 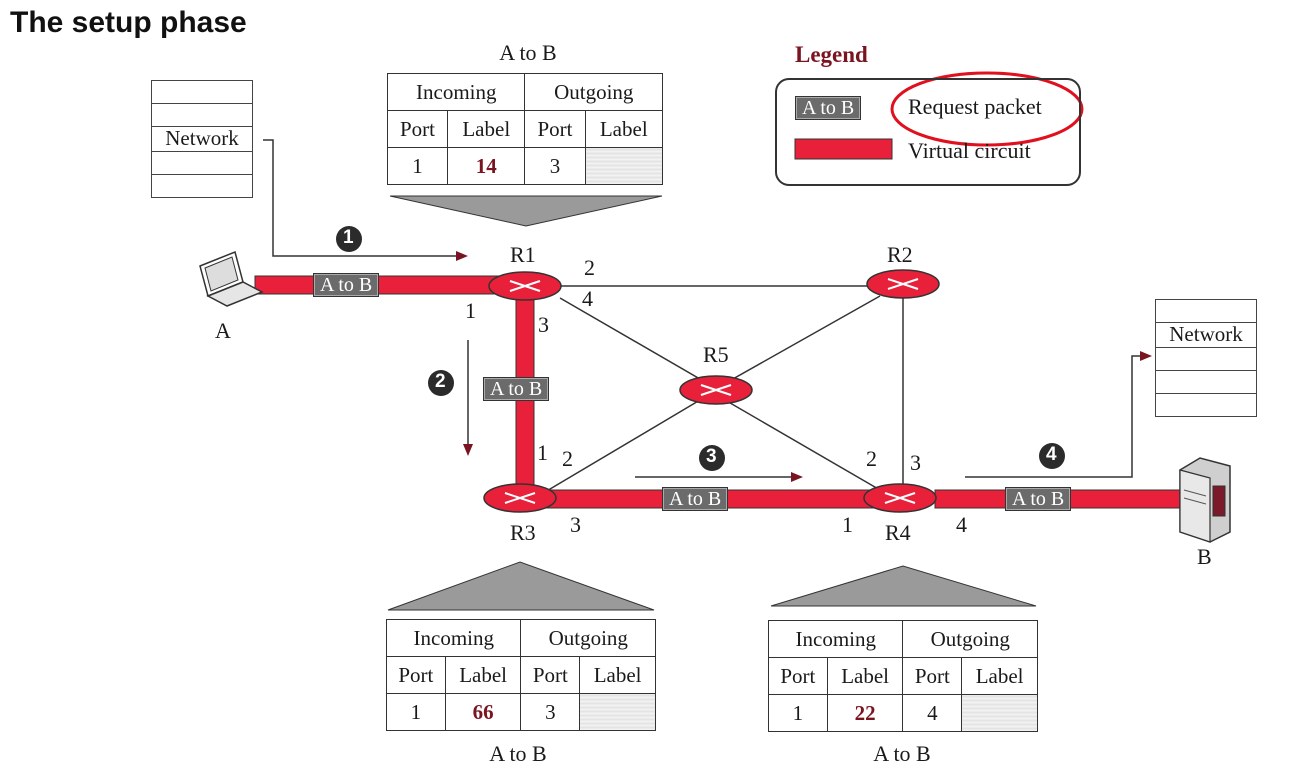 What do you see at coordinates (932, 713) in the screenshot?
I see `table-r4-out-port: 4` at bounding box center [932, 713].